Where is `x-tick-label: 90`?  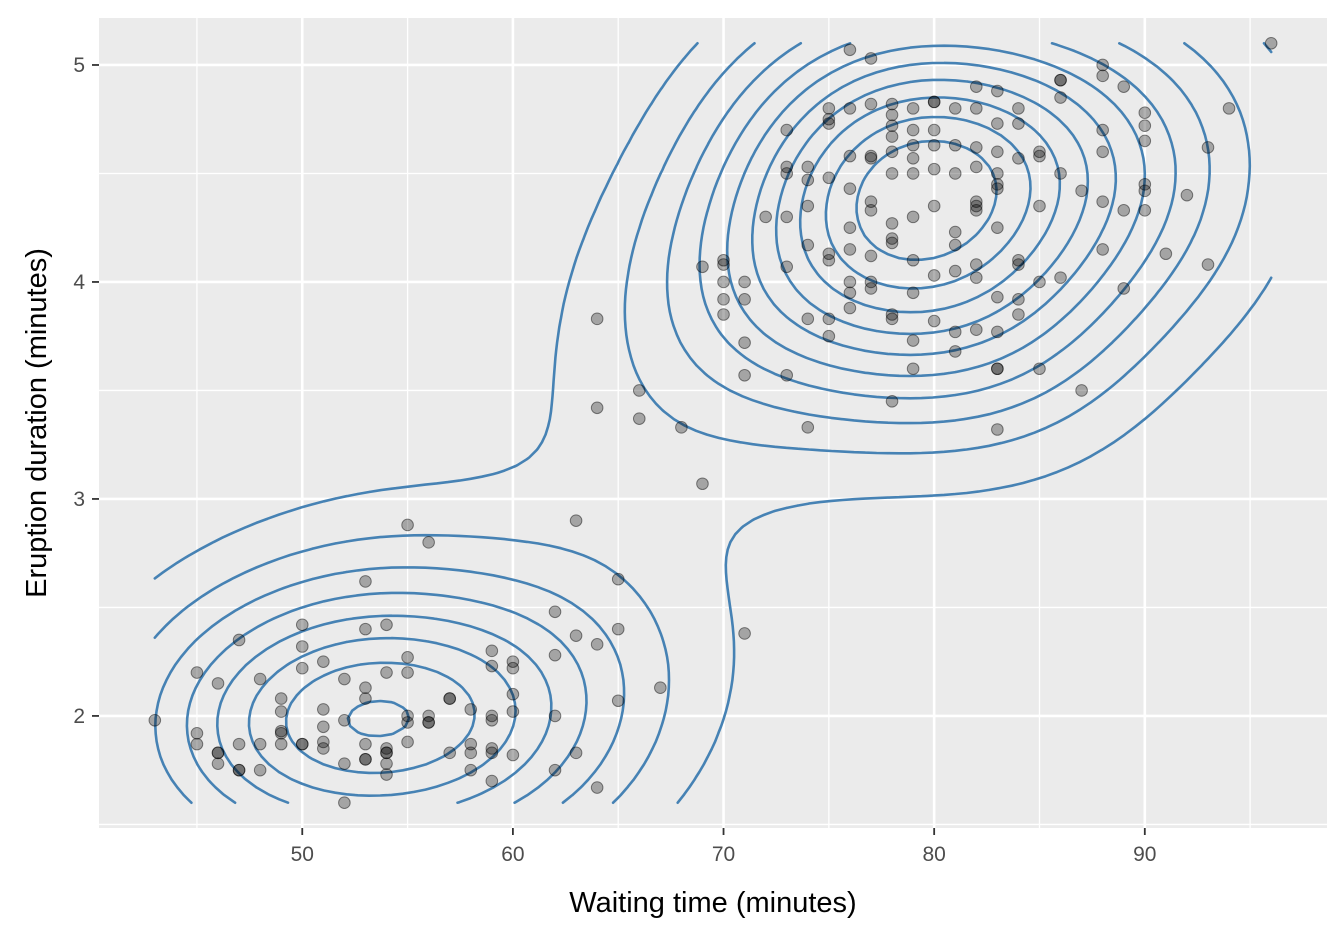
x-tick-label: 90 is located at coordinates (1144, 854).